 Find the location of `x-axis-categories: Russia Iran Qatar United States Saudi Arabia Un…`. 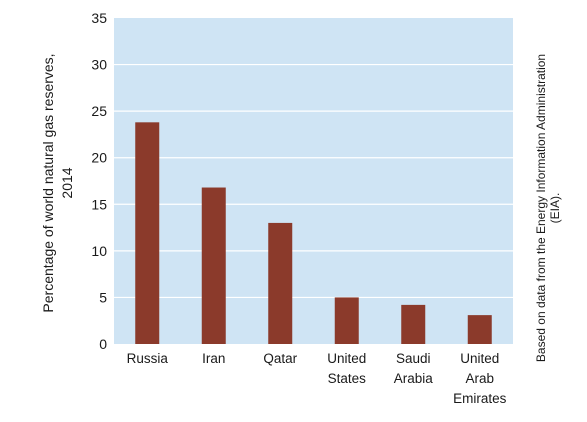

x-axis-categories: Russia Iran Qatar United States Saudi Arabia Un… is located at coordinates (317, 378).